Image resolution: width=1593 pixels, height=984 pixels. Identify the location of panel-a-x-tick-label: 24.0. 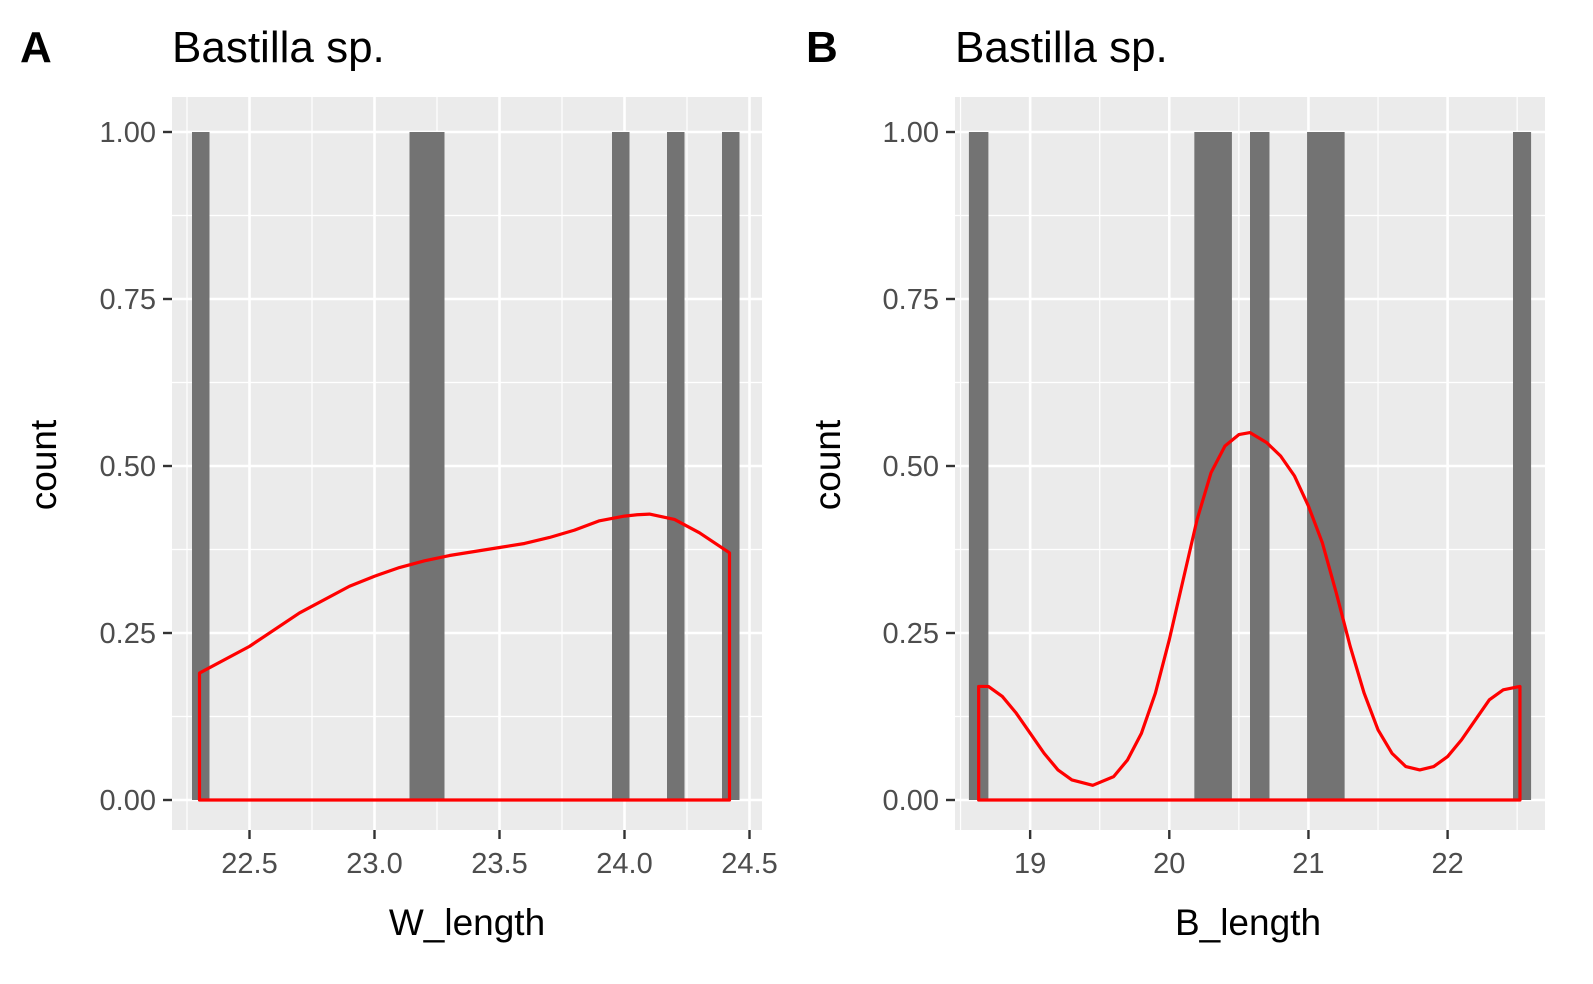
(624, 864).